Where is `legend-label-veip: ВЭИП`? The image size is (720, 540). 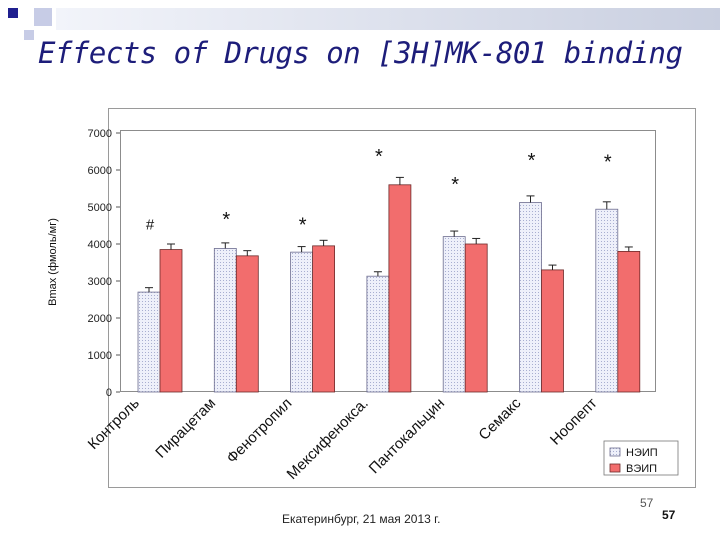
legend-label-veip: ВЭИП is located at coordinates (641, 469).